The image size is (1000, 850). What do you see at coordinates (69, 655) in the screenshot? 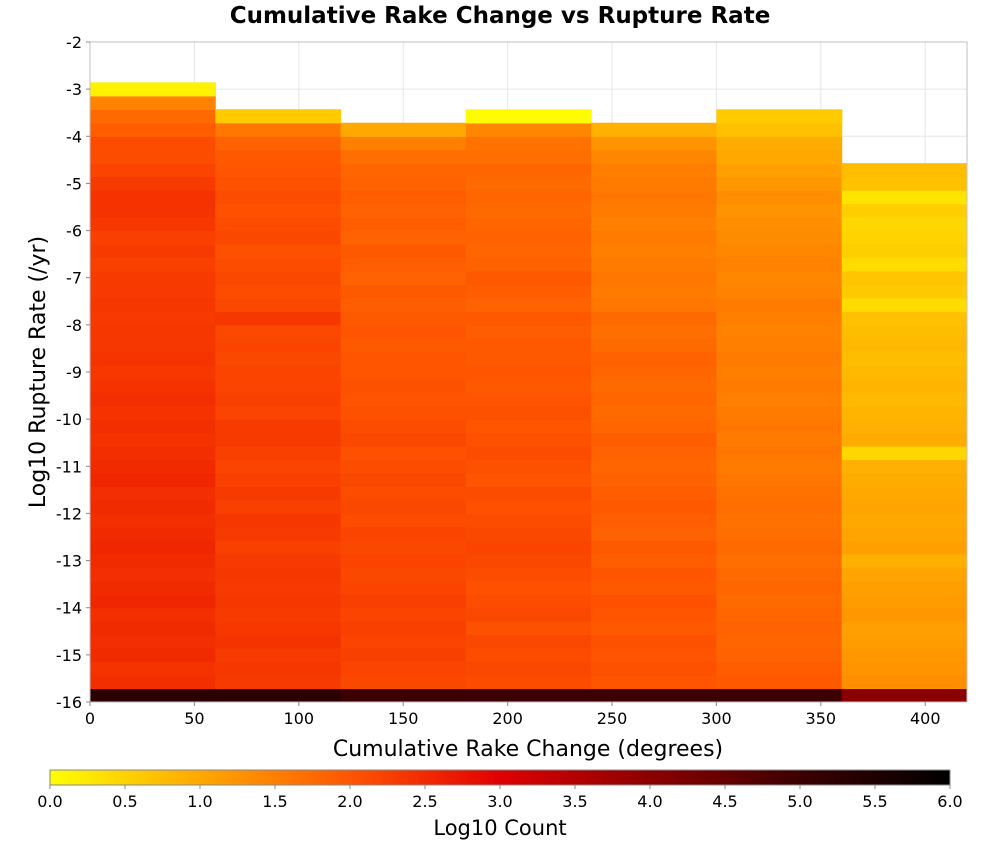
I see `y-tick-label: -15` at bounding box center [69, 655].